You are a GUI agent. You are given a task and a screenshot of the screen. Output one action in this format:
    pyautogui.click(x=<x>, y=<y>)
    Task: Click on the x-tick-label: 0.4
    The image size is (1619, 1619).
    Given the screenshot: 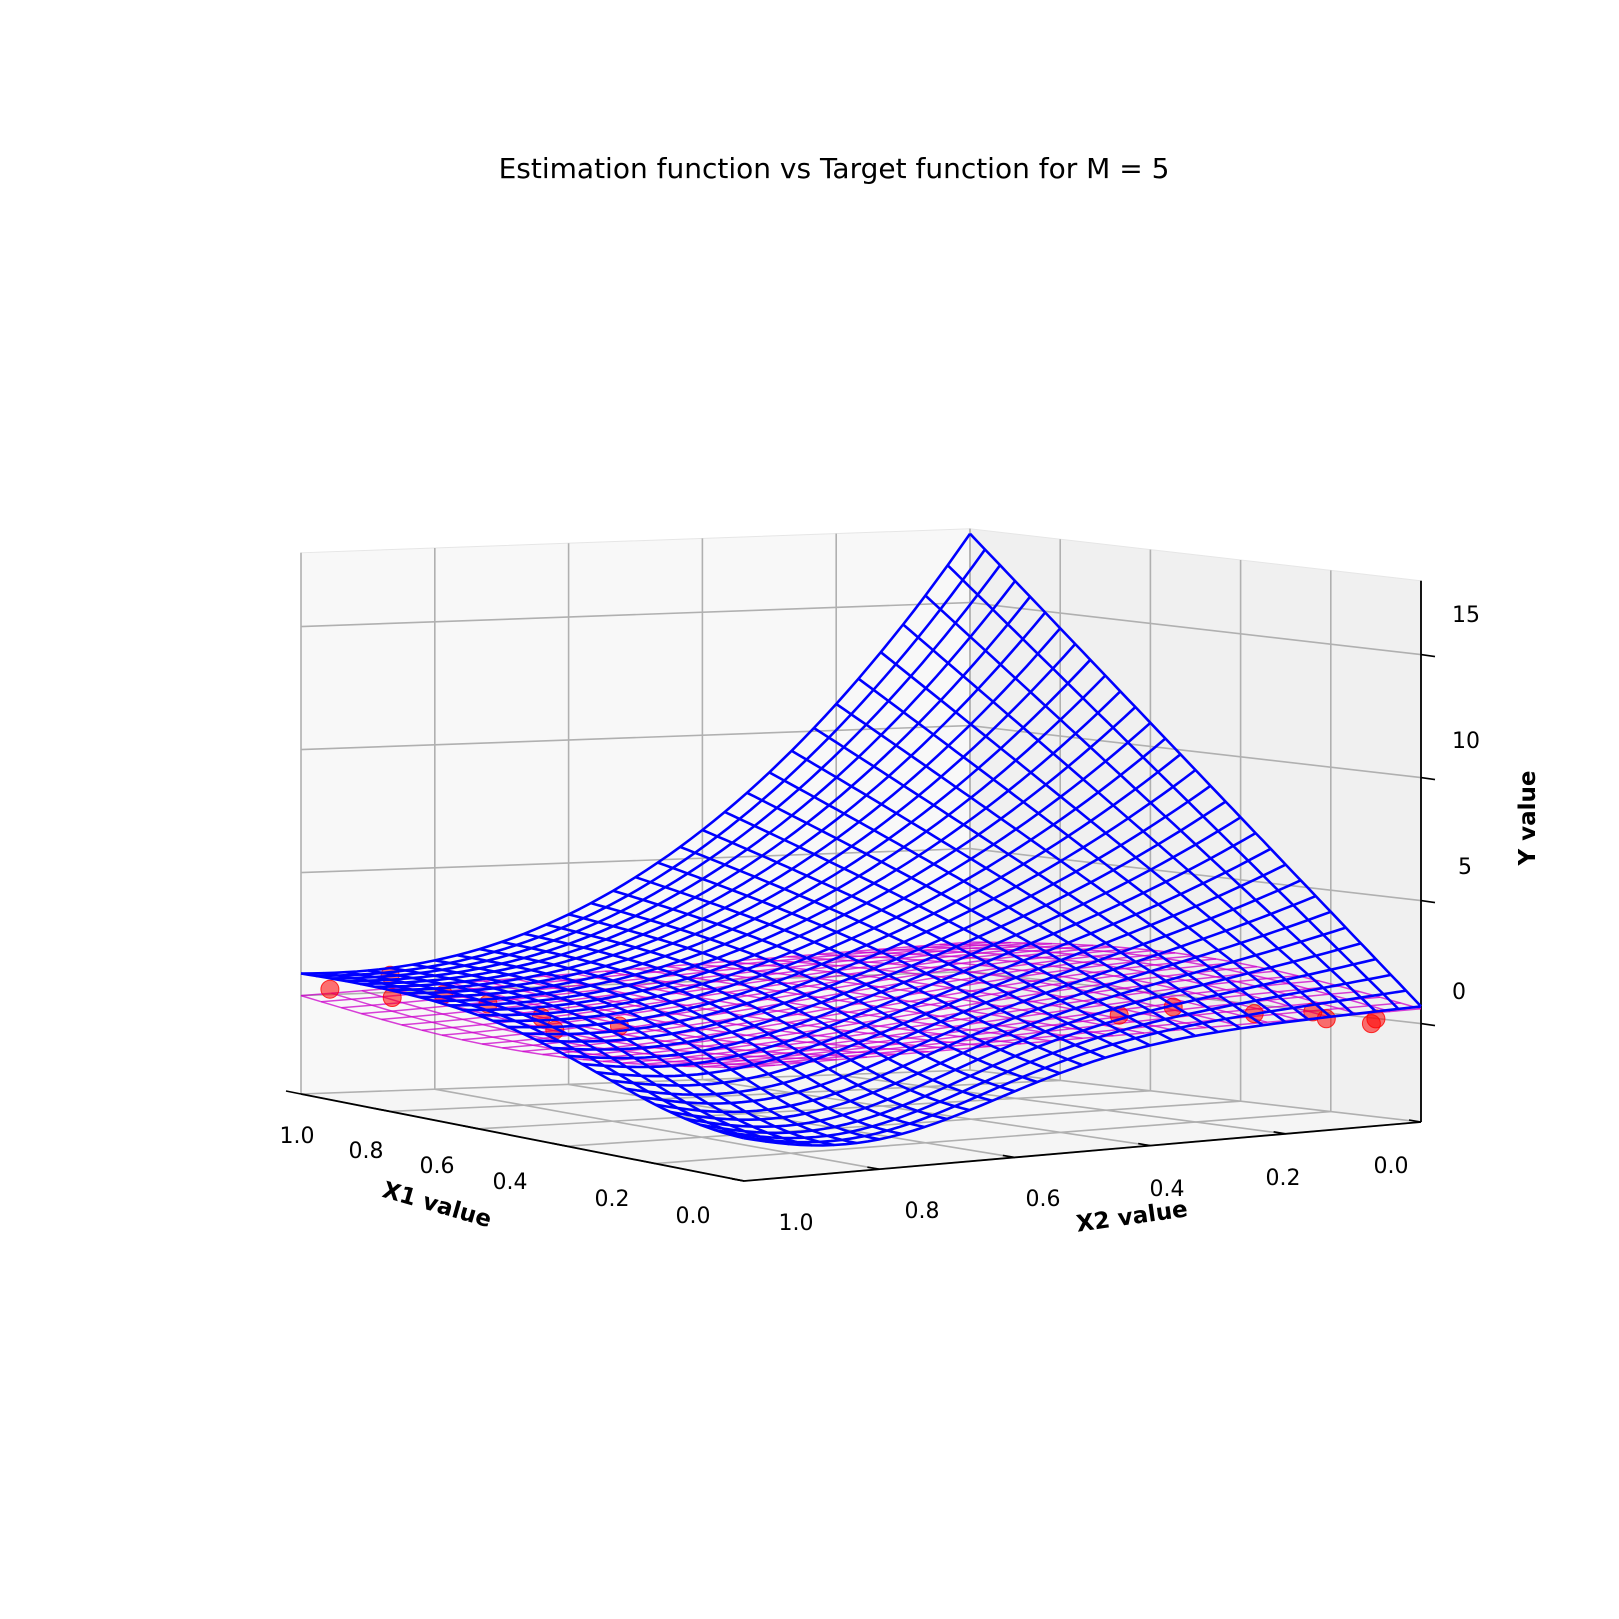 What is the action you would take?
    pyautogui.click(x=510, y=1182)
    